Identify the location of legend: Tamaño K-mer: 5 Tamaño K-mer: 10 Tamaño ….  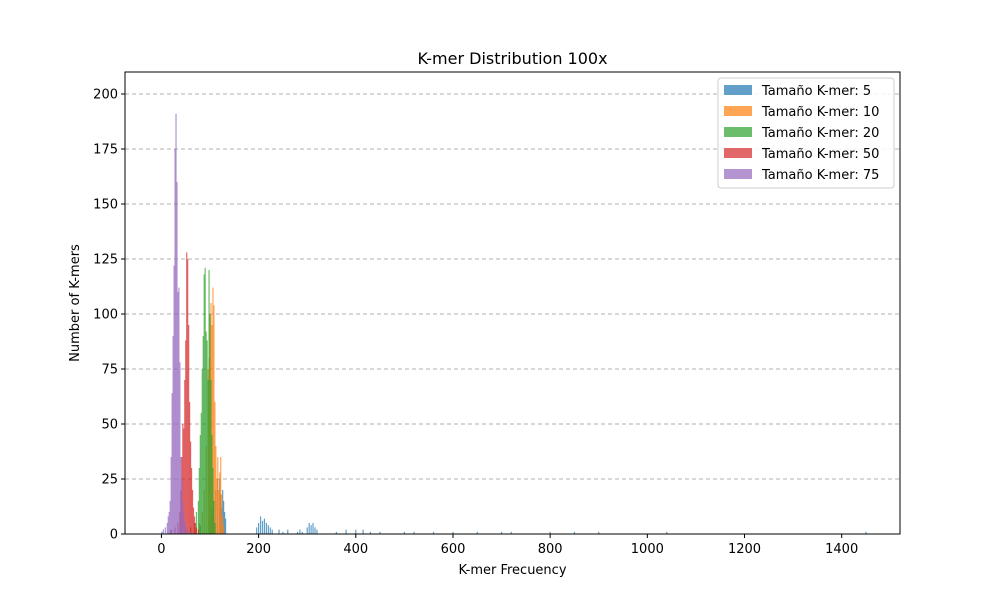
(806, 133).